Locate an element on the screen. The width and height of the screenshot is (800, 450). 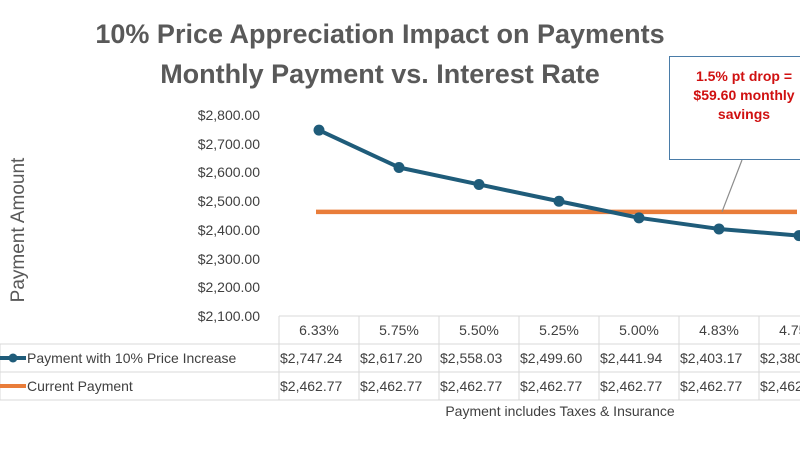
data-table-cell: $2,380.00 is located at coordinates (780, 358).